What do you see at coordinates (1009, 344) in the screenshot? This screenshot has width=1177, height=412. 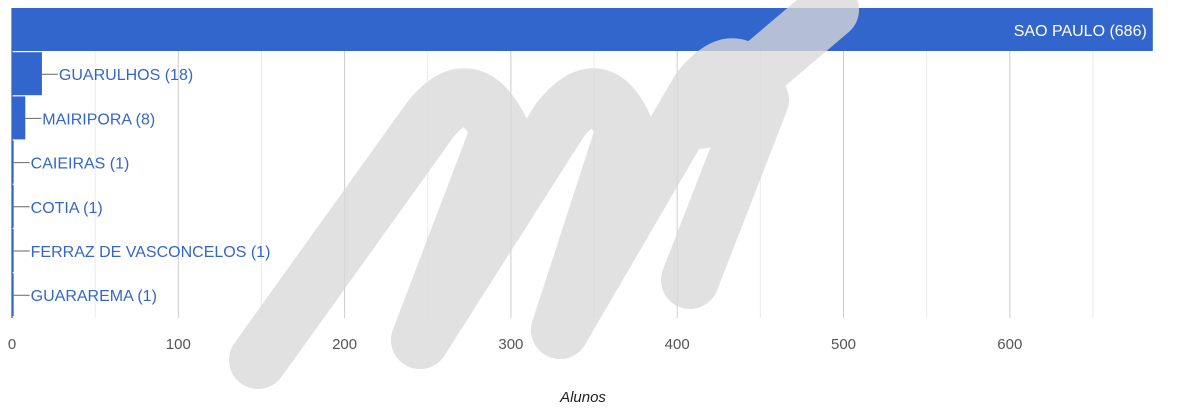 I see `x-tick-label: 600` at bounding box center [1009, 344].